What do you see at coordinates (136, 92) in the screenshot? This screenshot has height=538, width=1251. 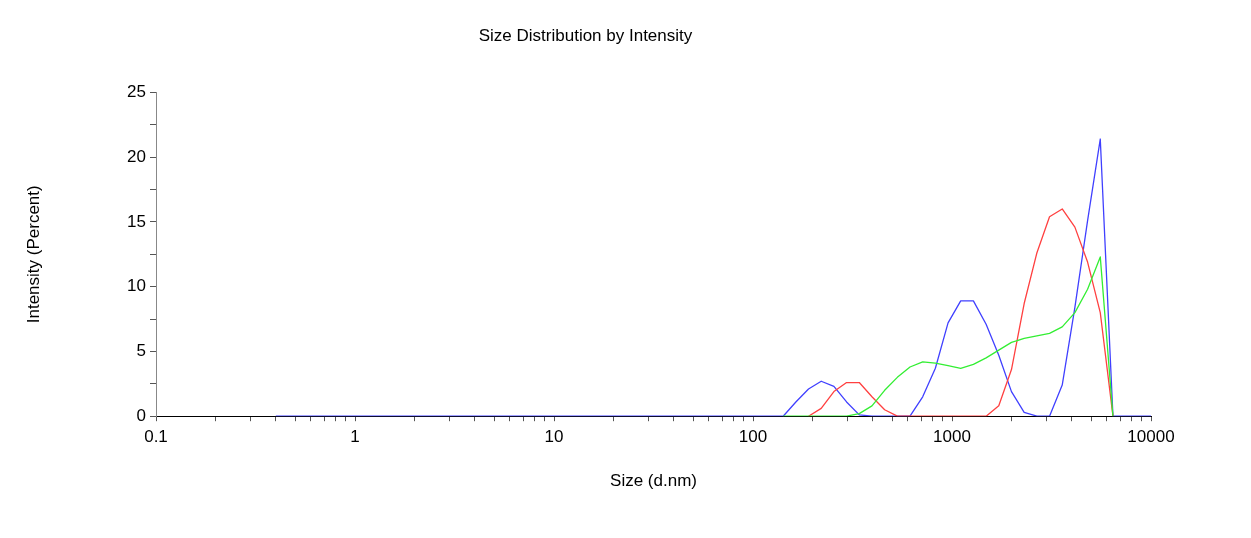 I see `y-tick-label: 25` at bounding box center [136, 92].